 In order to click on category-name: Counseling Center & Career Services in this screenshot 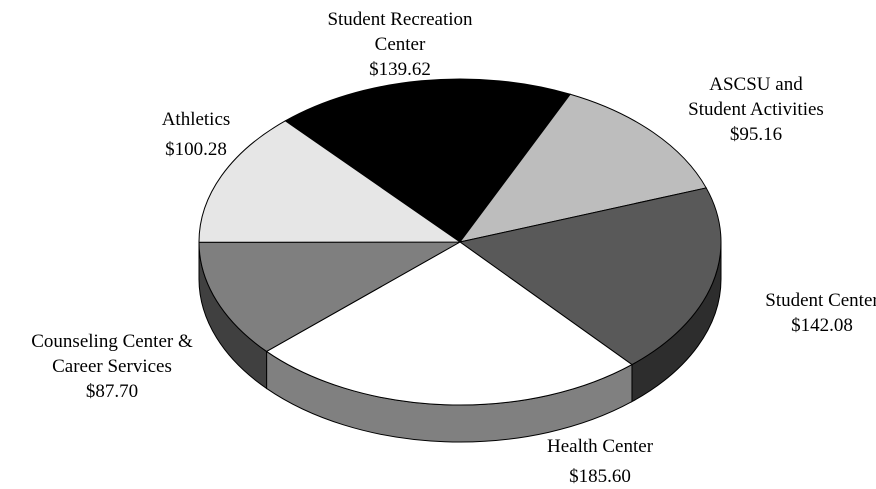, I will do `click(111, 354)`.